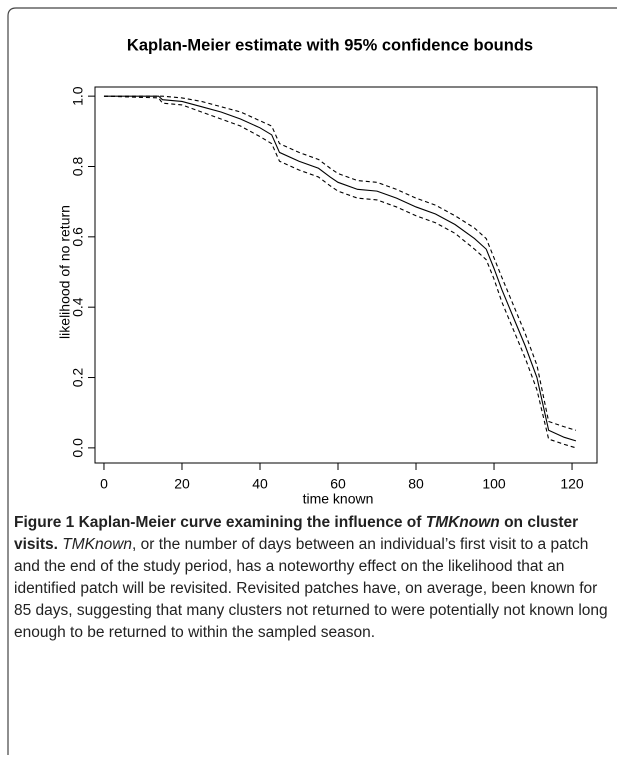 The image size is (625, 761). I want to click on y-tick-label: 0.8, so click(78, 167).